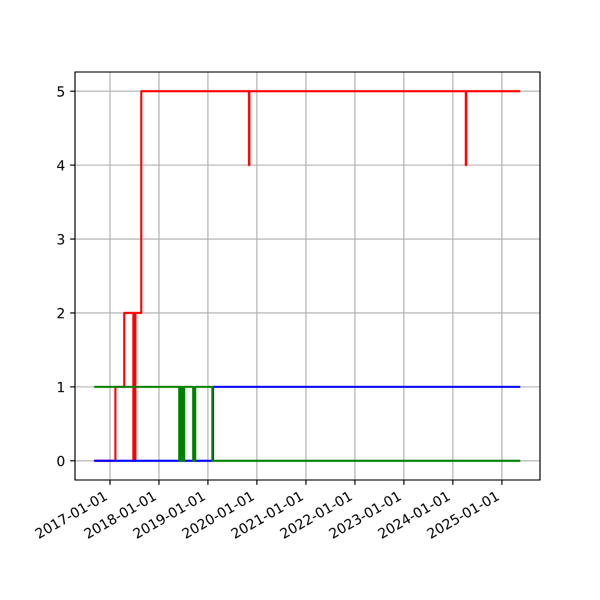  I want to click on y-tick-label: 2, so click(60, 313).